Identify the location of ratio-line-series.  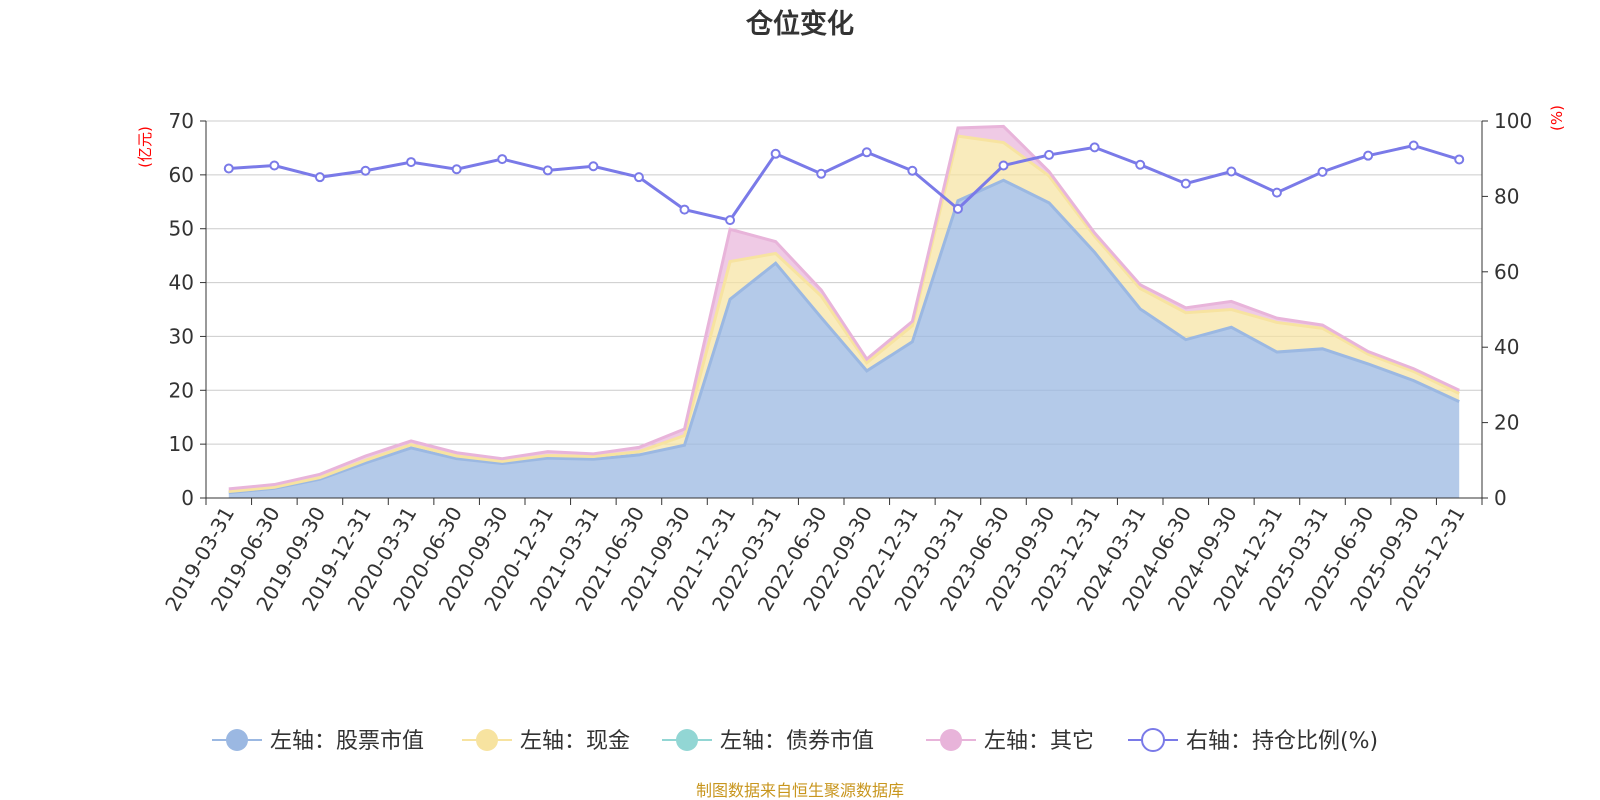
(844, 183).